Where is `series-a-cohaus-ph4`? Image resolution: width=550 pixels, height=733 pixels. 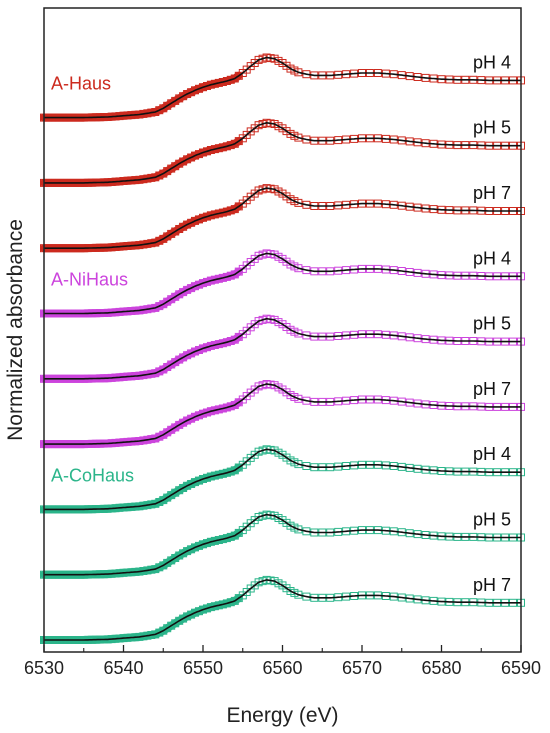 series-a-cohaus-ph4 is located at coordinates (282, 479).